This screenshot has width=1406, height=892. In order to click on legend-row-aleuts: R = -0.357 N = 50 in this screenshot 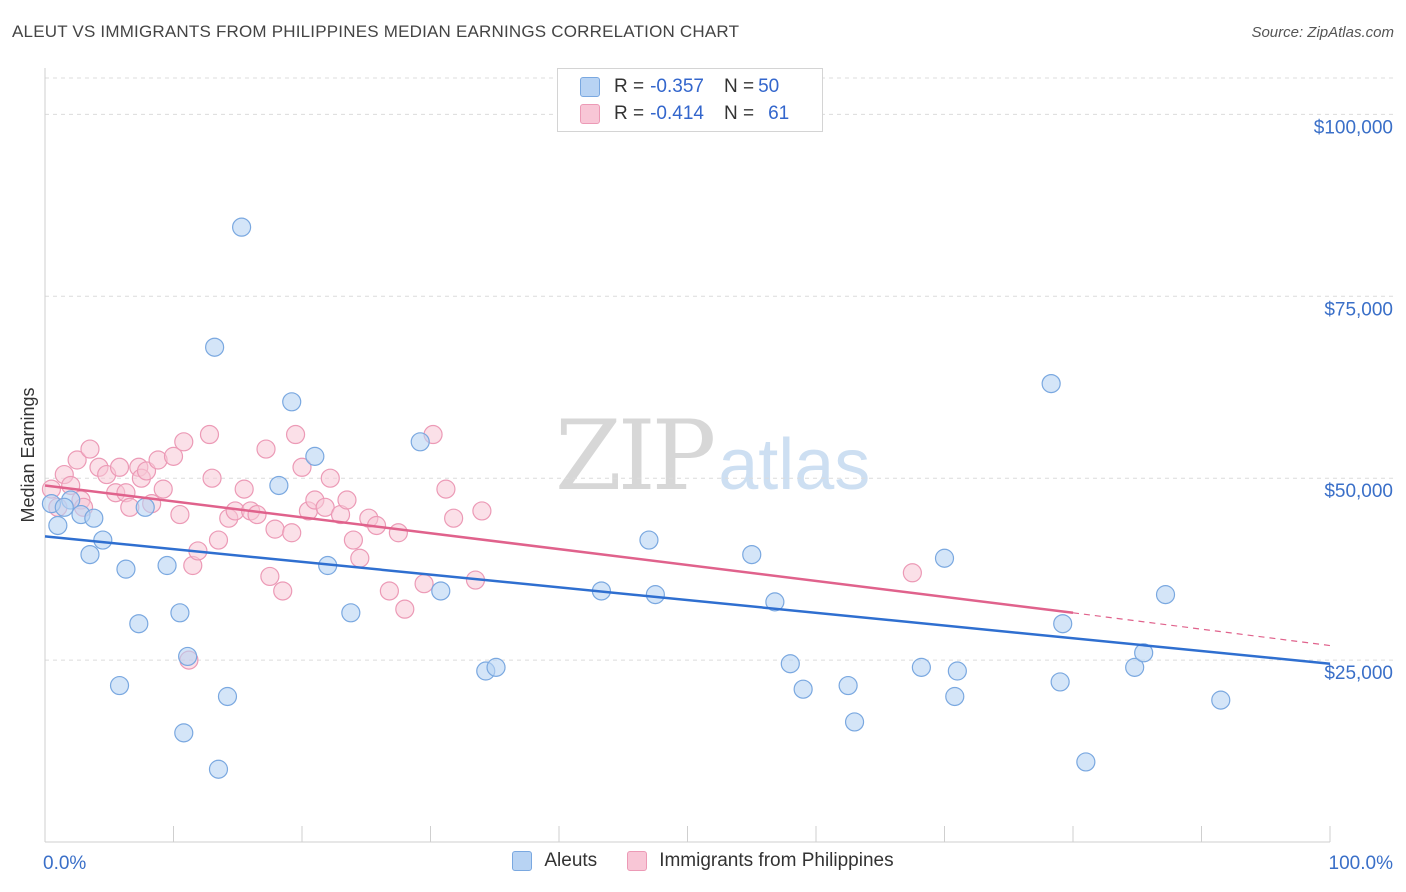, I will do `click(679, 87)`.